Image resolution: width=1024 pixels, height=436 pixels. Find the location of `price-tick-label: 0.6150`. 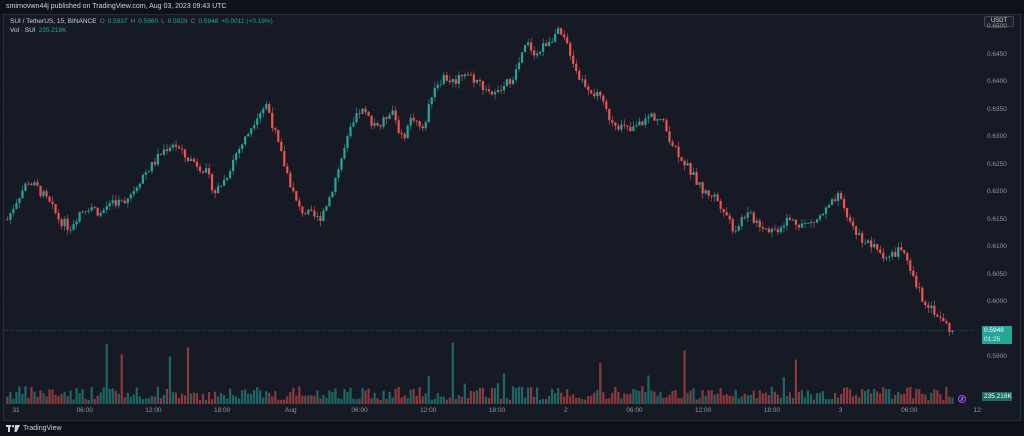

price-tick-label: 0.6150 is located at coordinates (997, 219).